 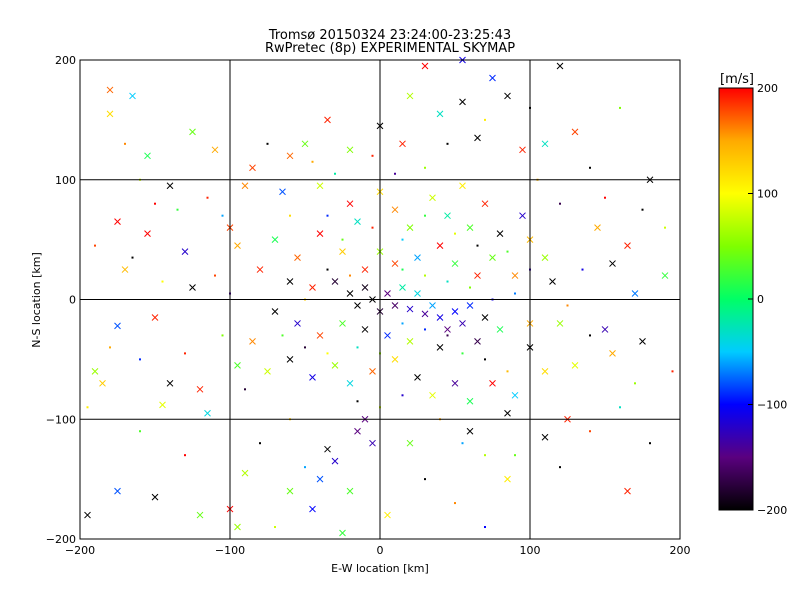 I want to click on chart-title: Tromsø 20150324 23:24:00-23:25:43, so click(x=389, y=35).